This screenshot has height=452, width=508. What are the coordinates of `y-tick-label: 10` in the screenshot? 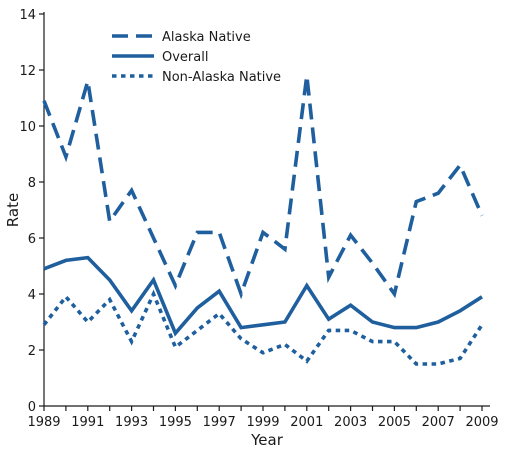 It's located at (27, 127).